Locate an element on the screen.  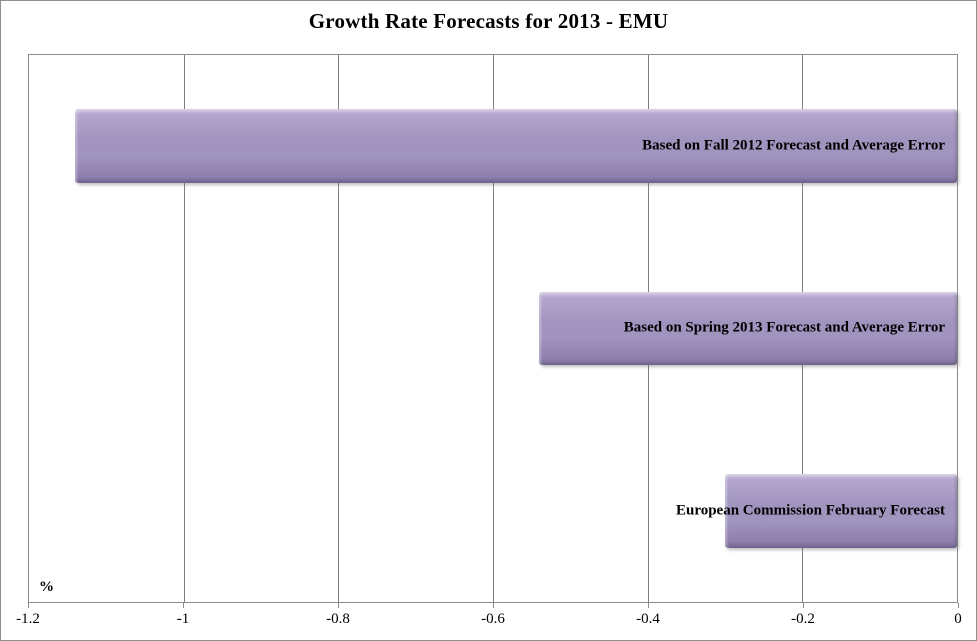
axis-tick-label: 0 is located at coordinates (958, 619).